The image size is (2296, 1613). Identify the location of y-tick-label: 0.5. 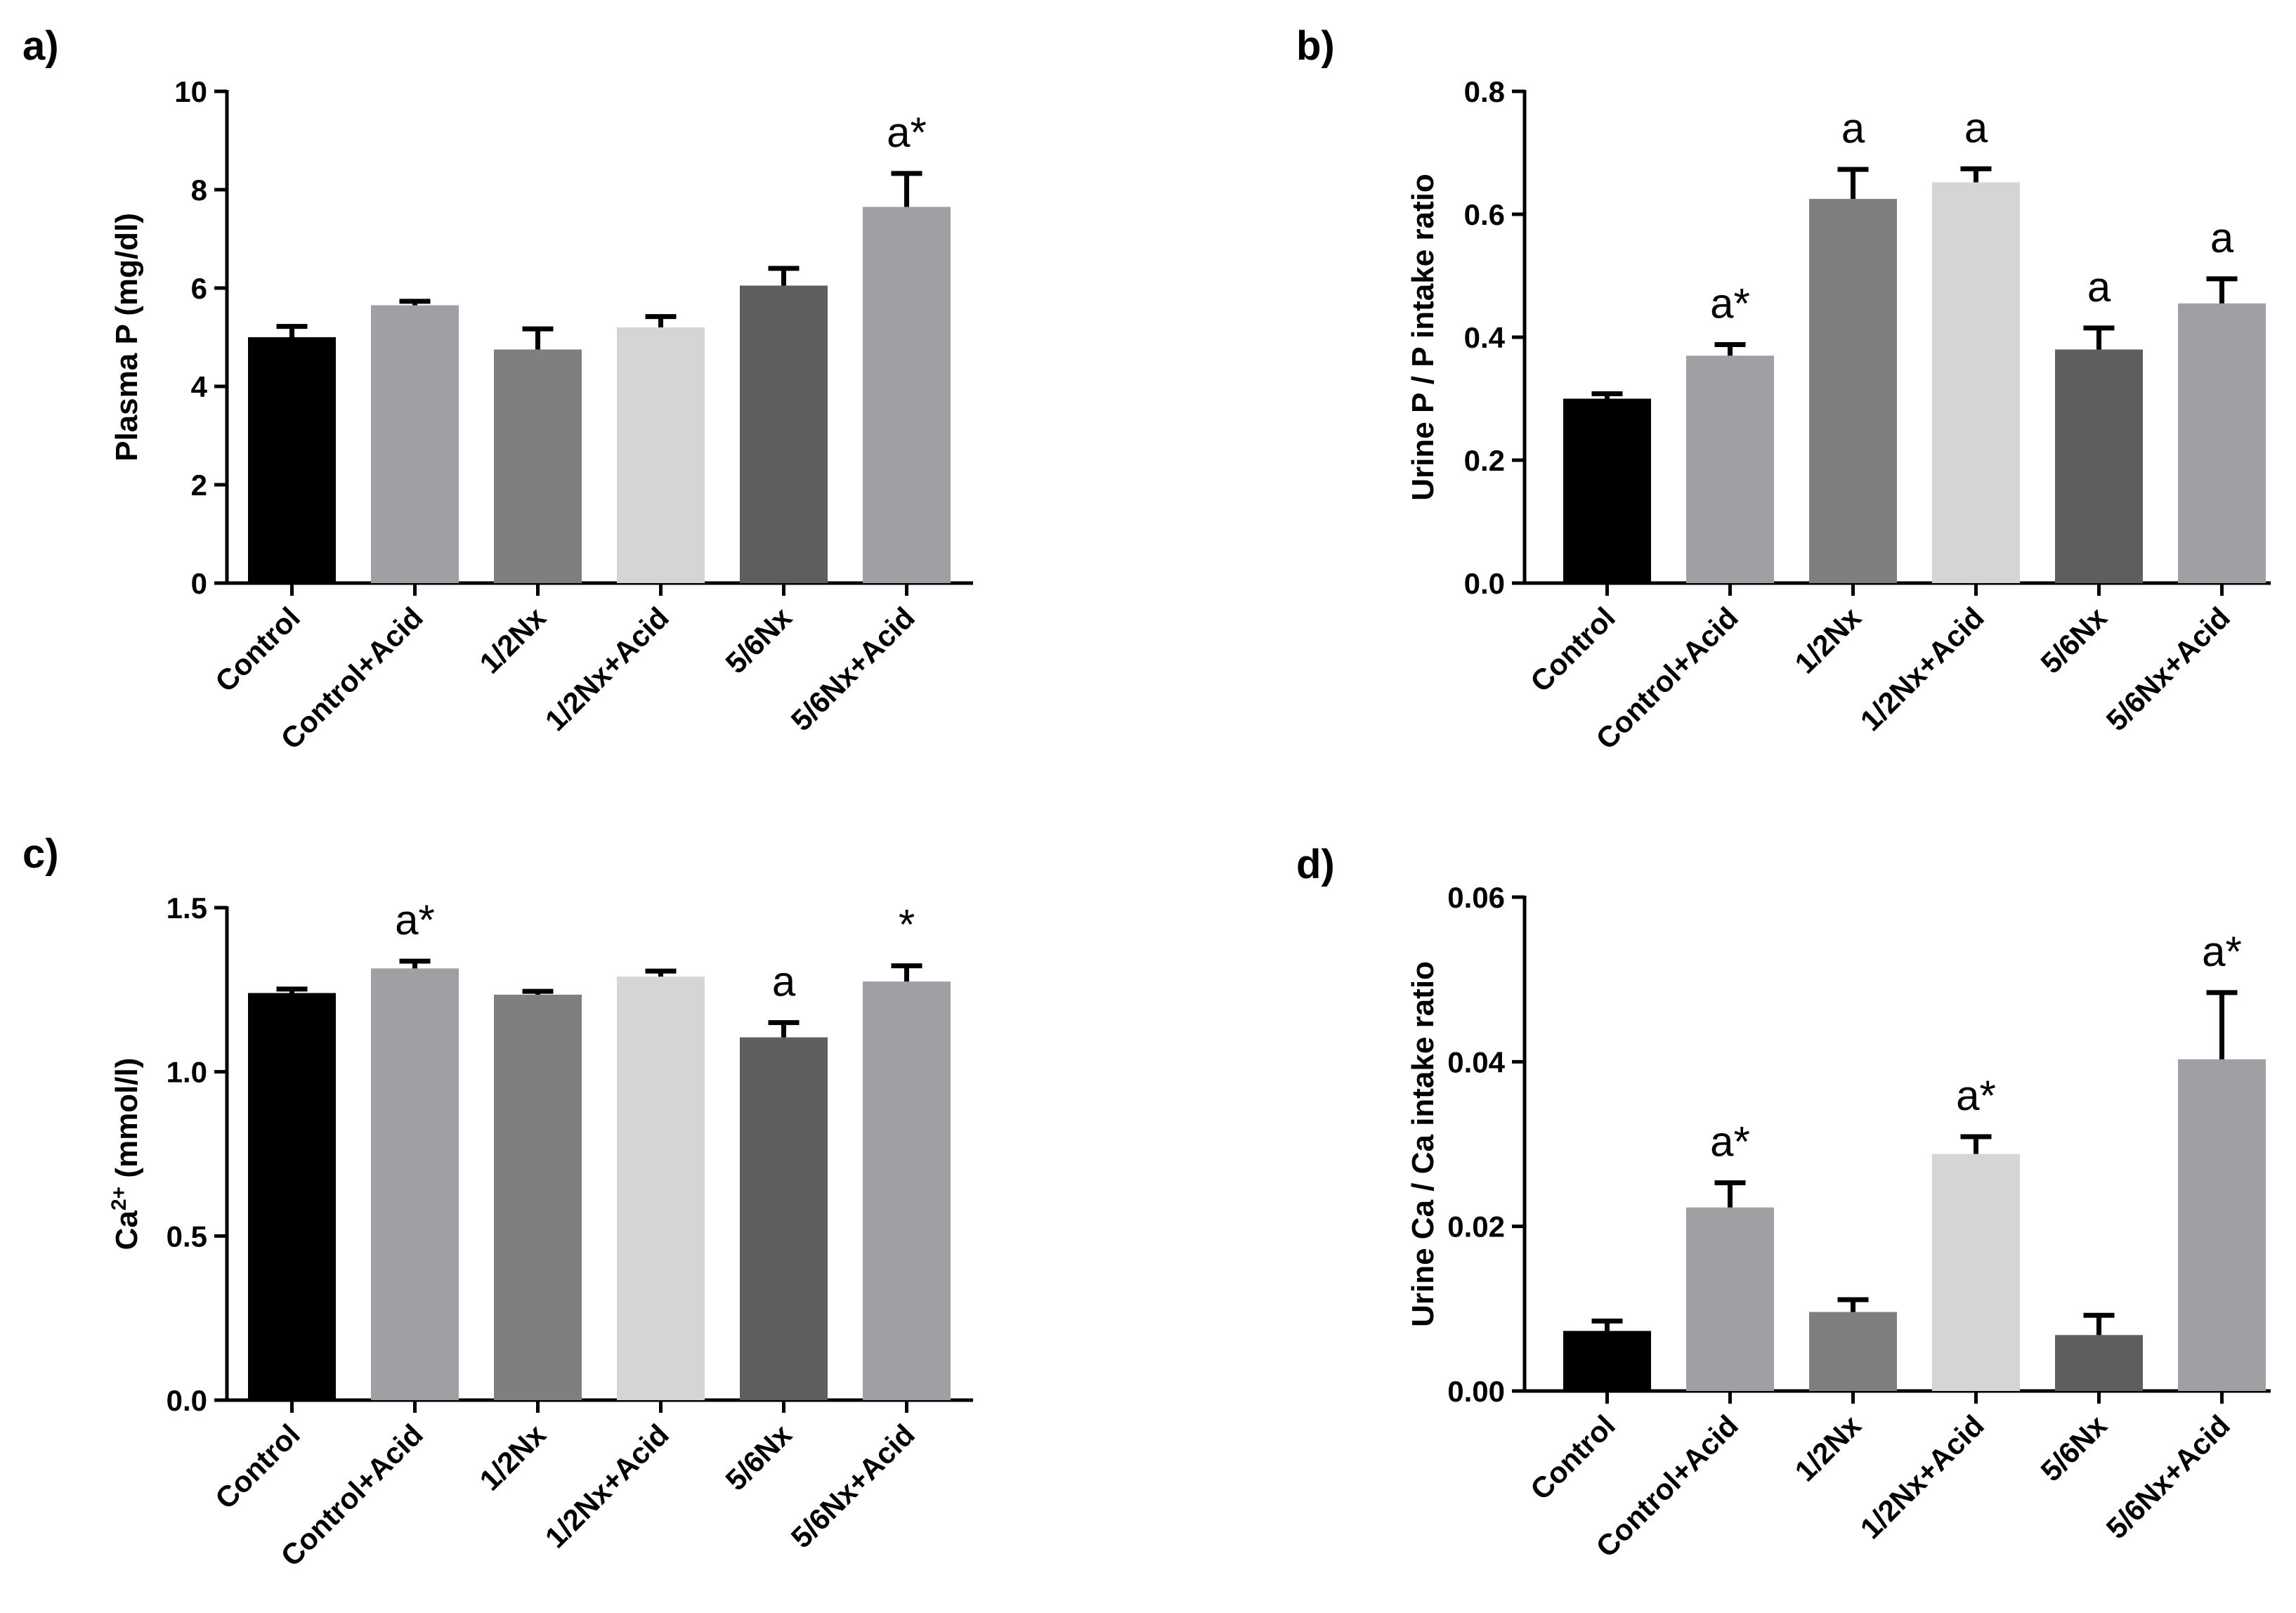
(187, 1236).